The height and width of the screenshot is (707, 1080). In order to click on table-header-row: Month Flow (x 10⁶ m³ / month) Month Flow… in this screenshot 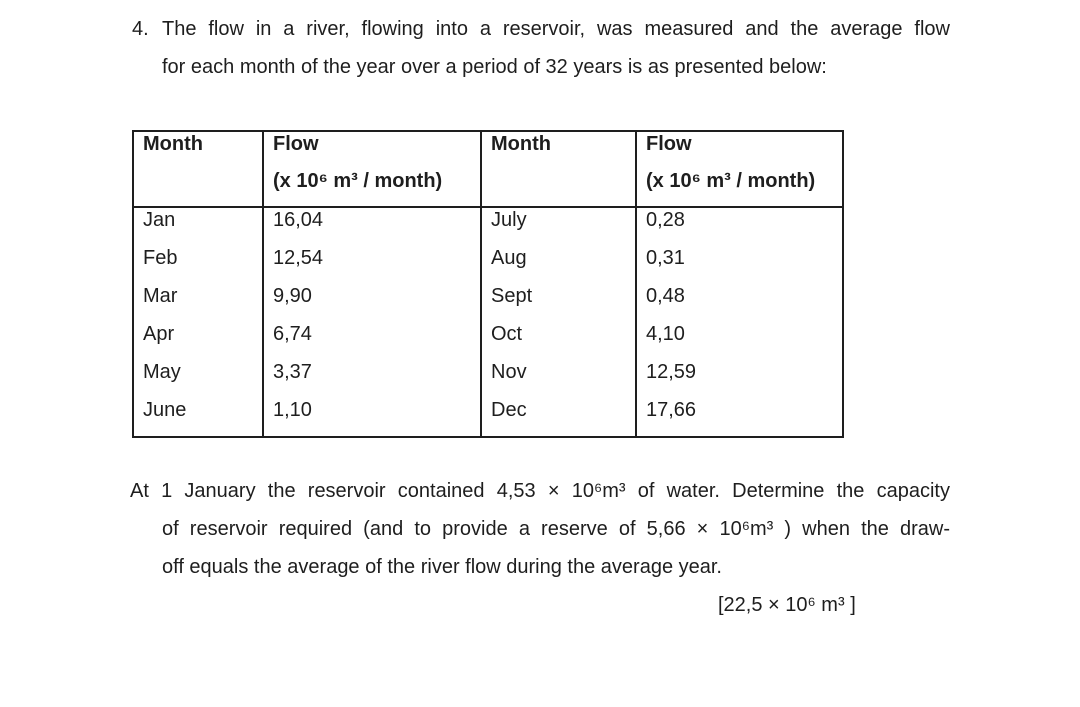, I will do `click(488, 169)`.